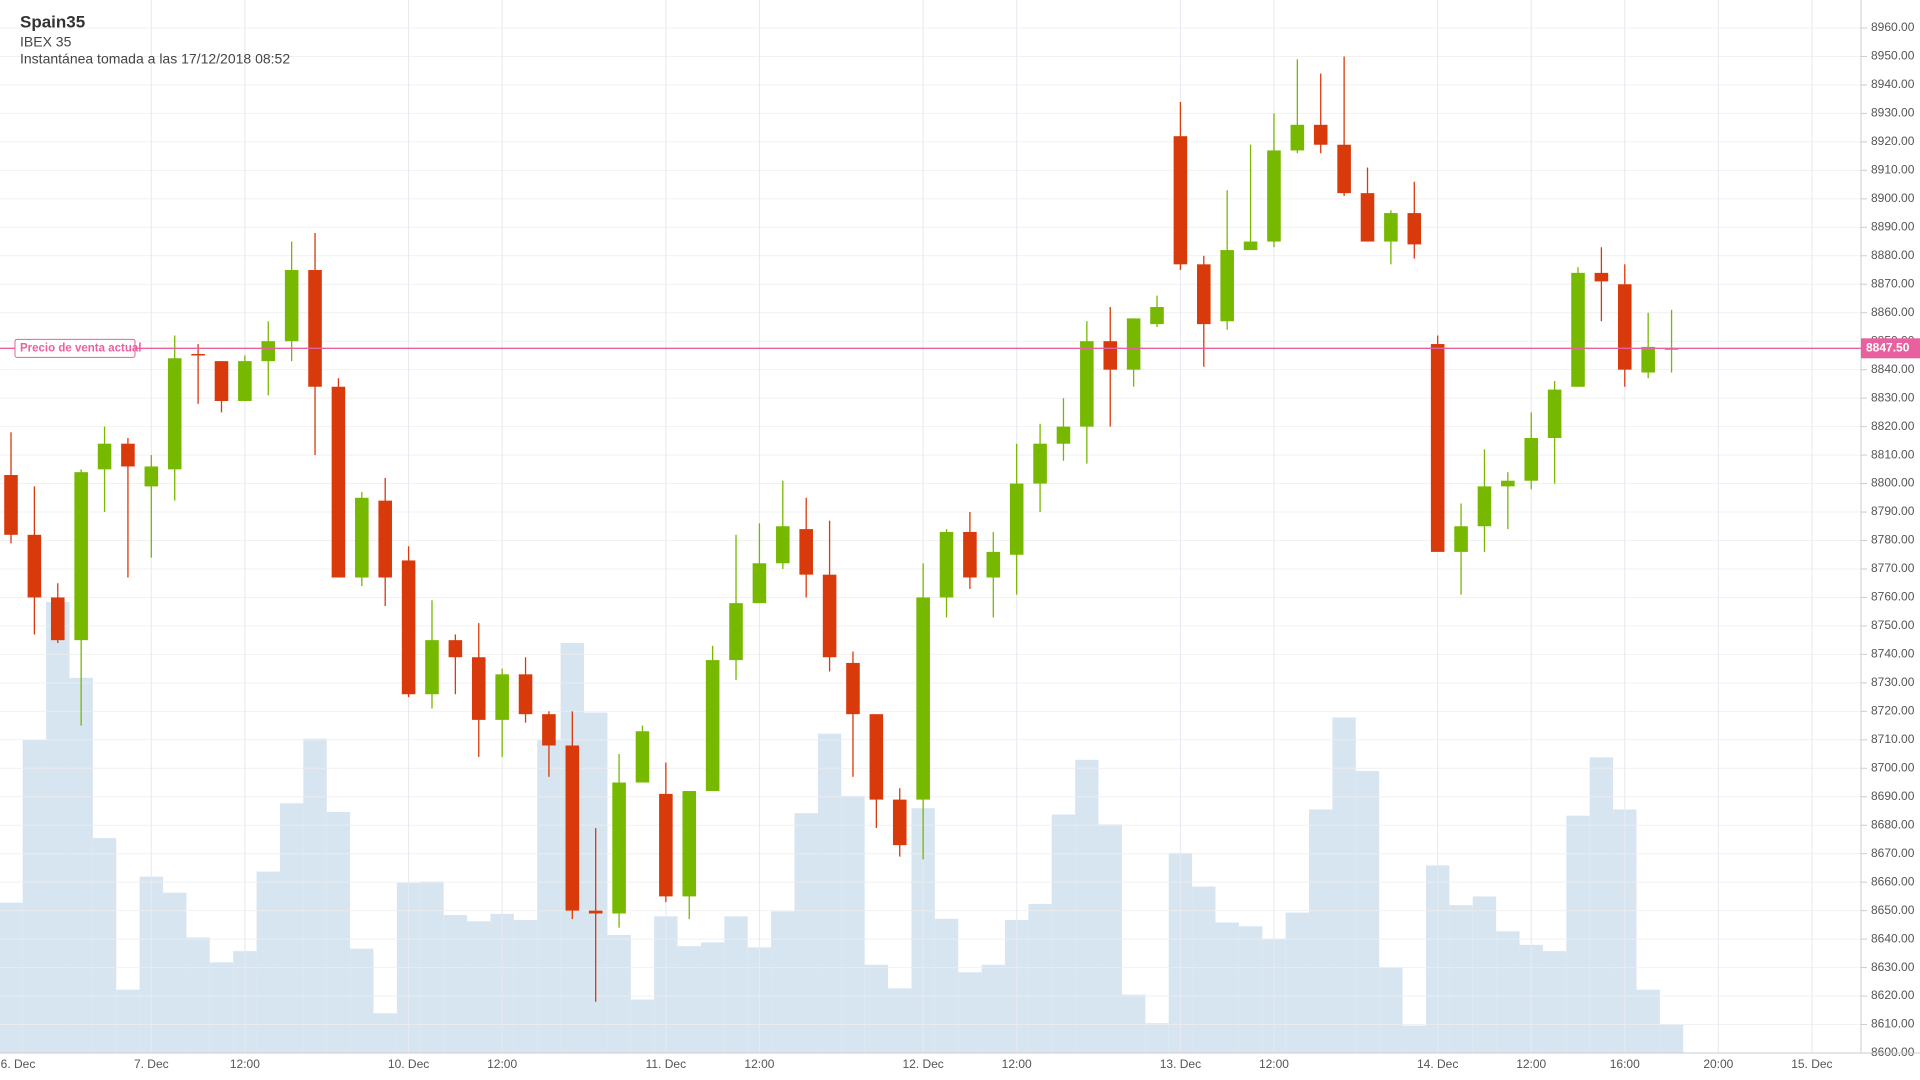  I want to click on y-tick-label: 8750.00, so click(1893, 625).